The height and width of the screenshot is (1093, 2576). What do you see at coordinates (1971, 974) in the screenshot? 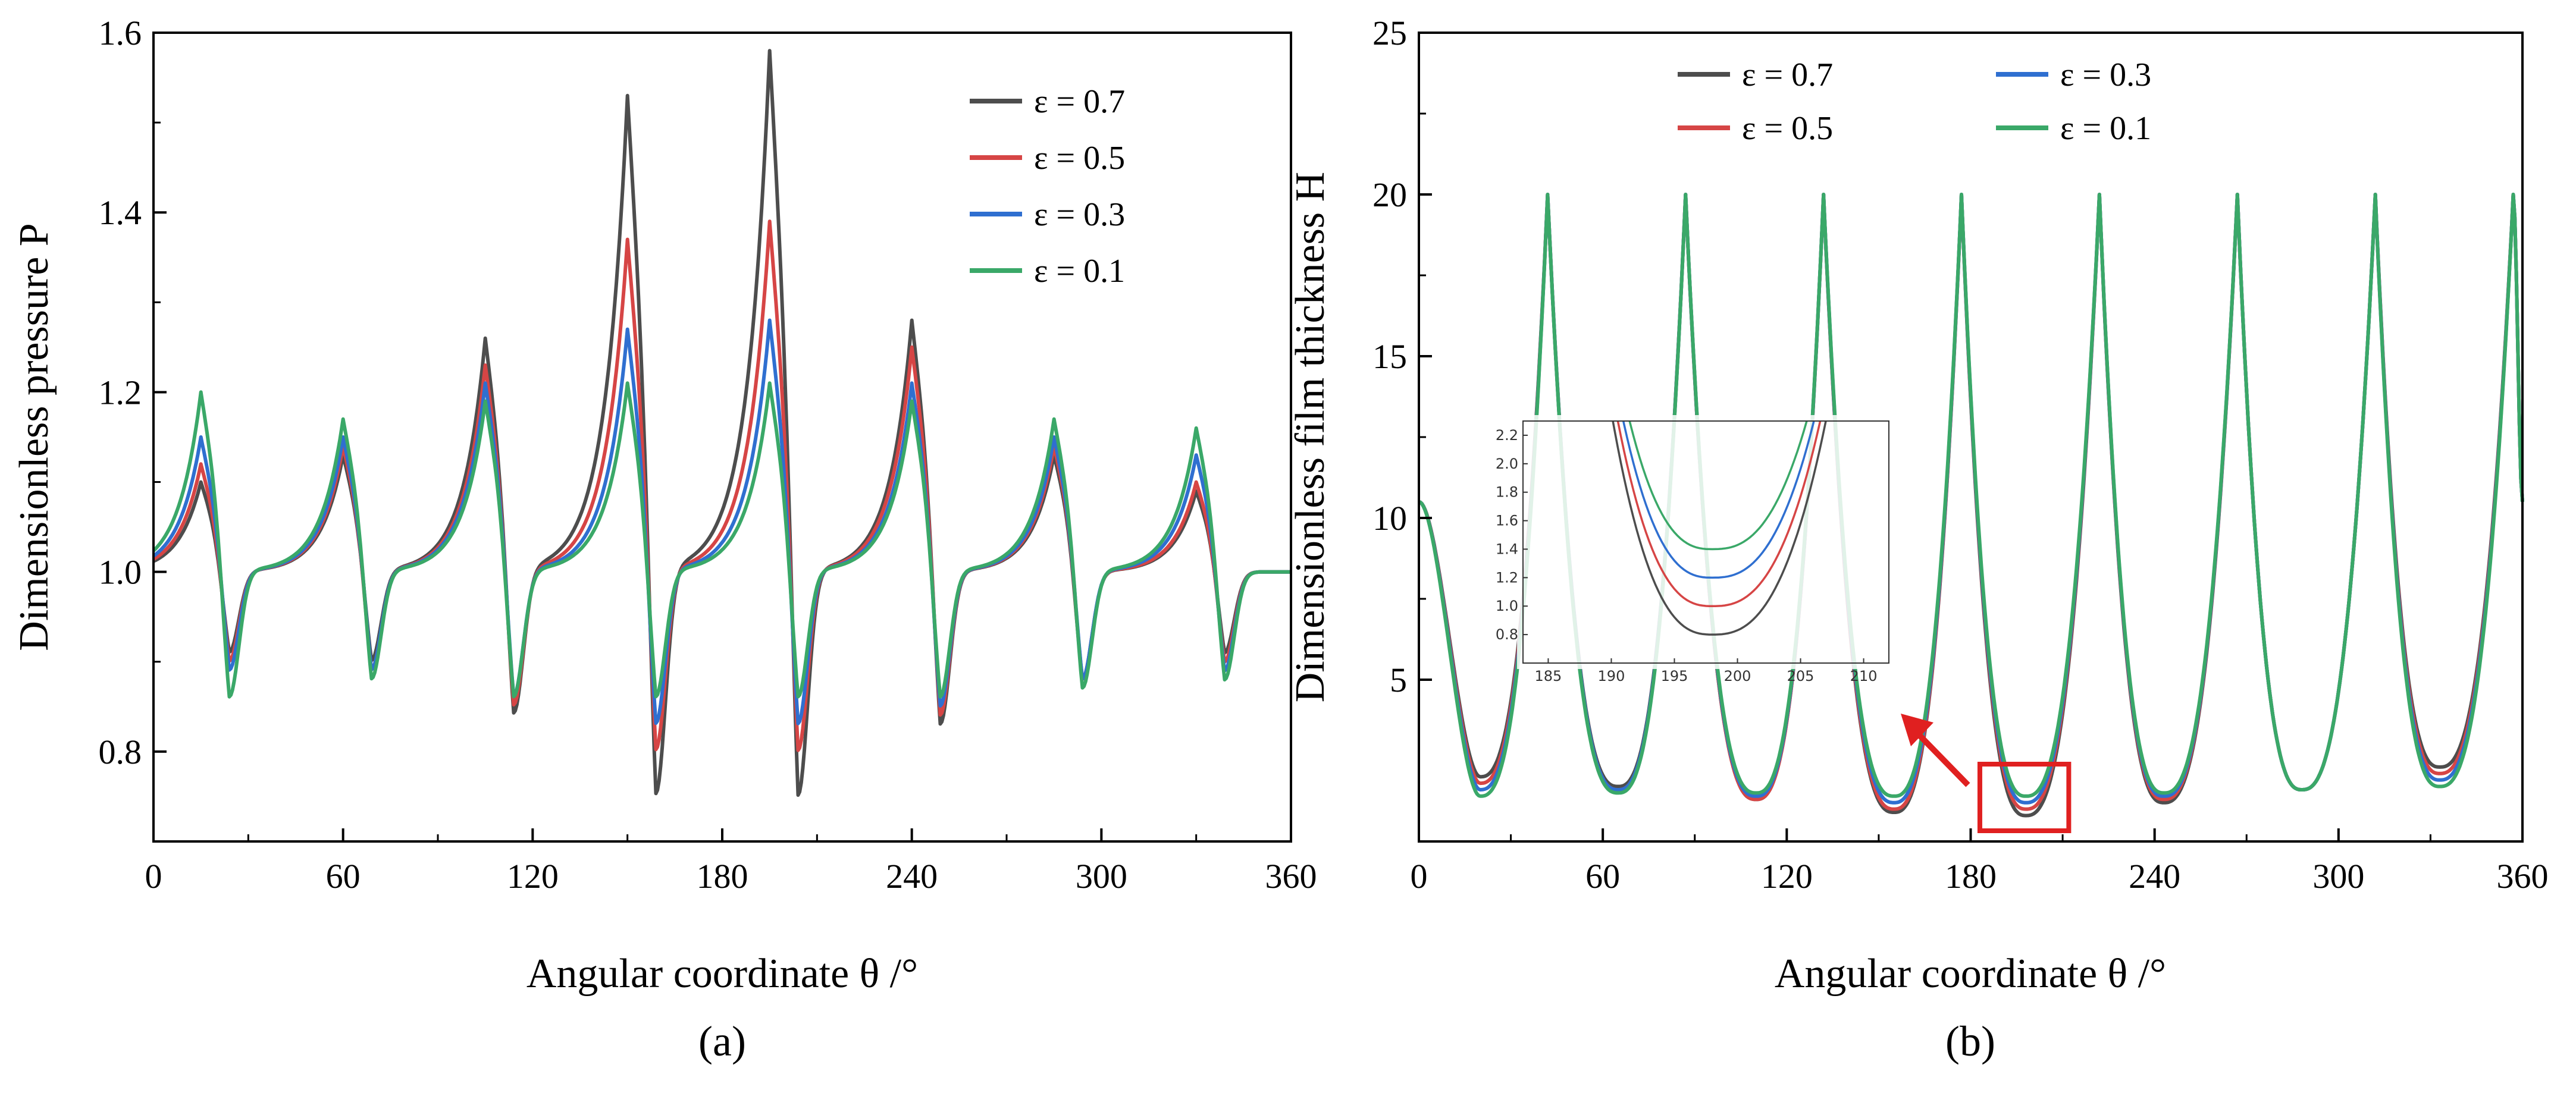
I see `panel-b-x-label: Angular coordinate θ /°` at bounding box center [1971, 974].